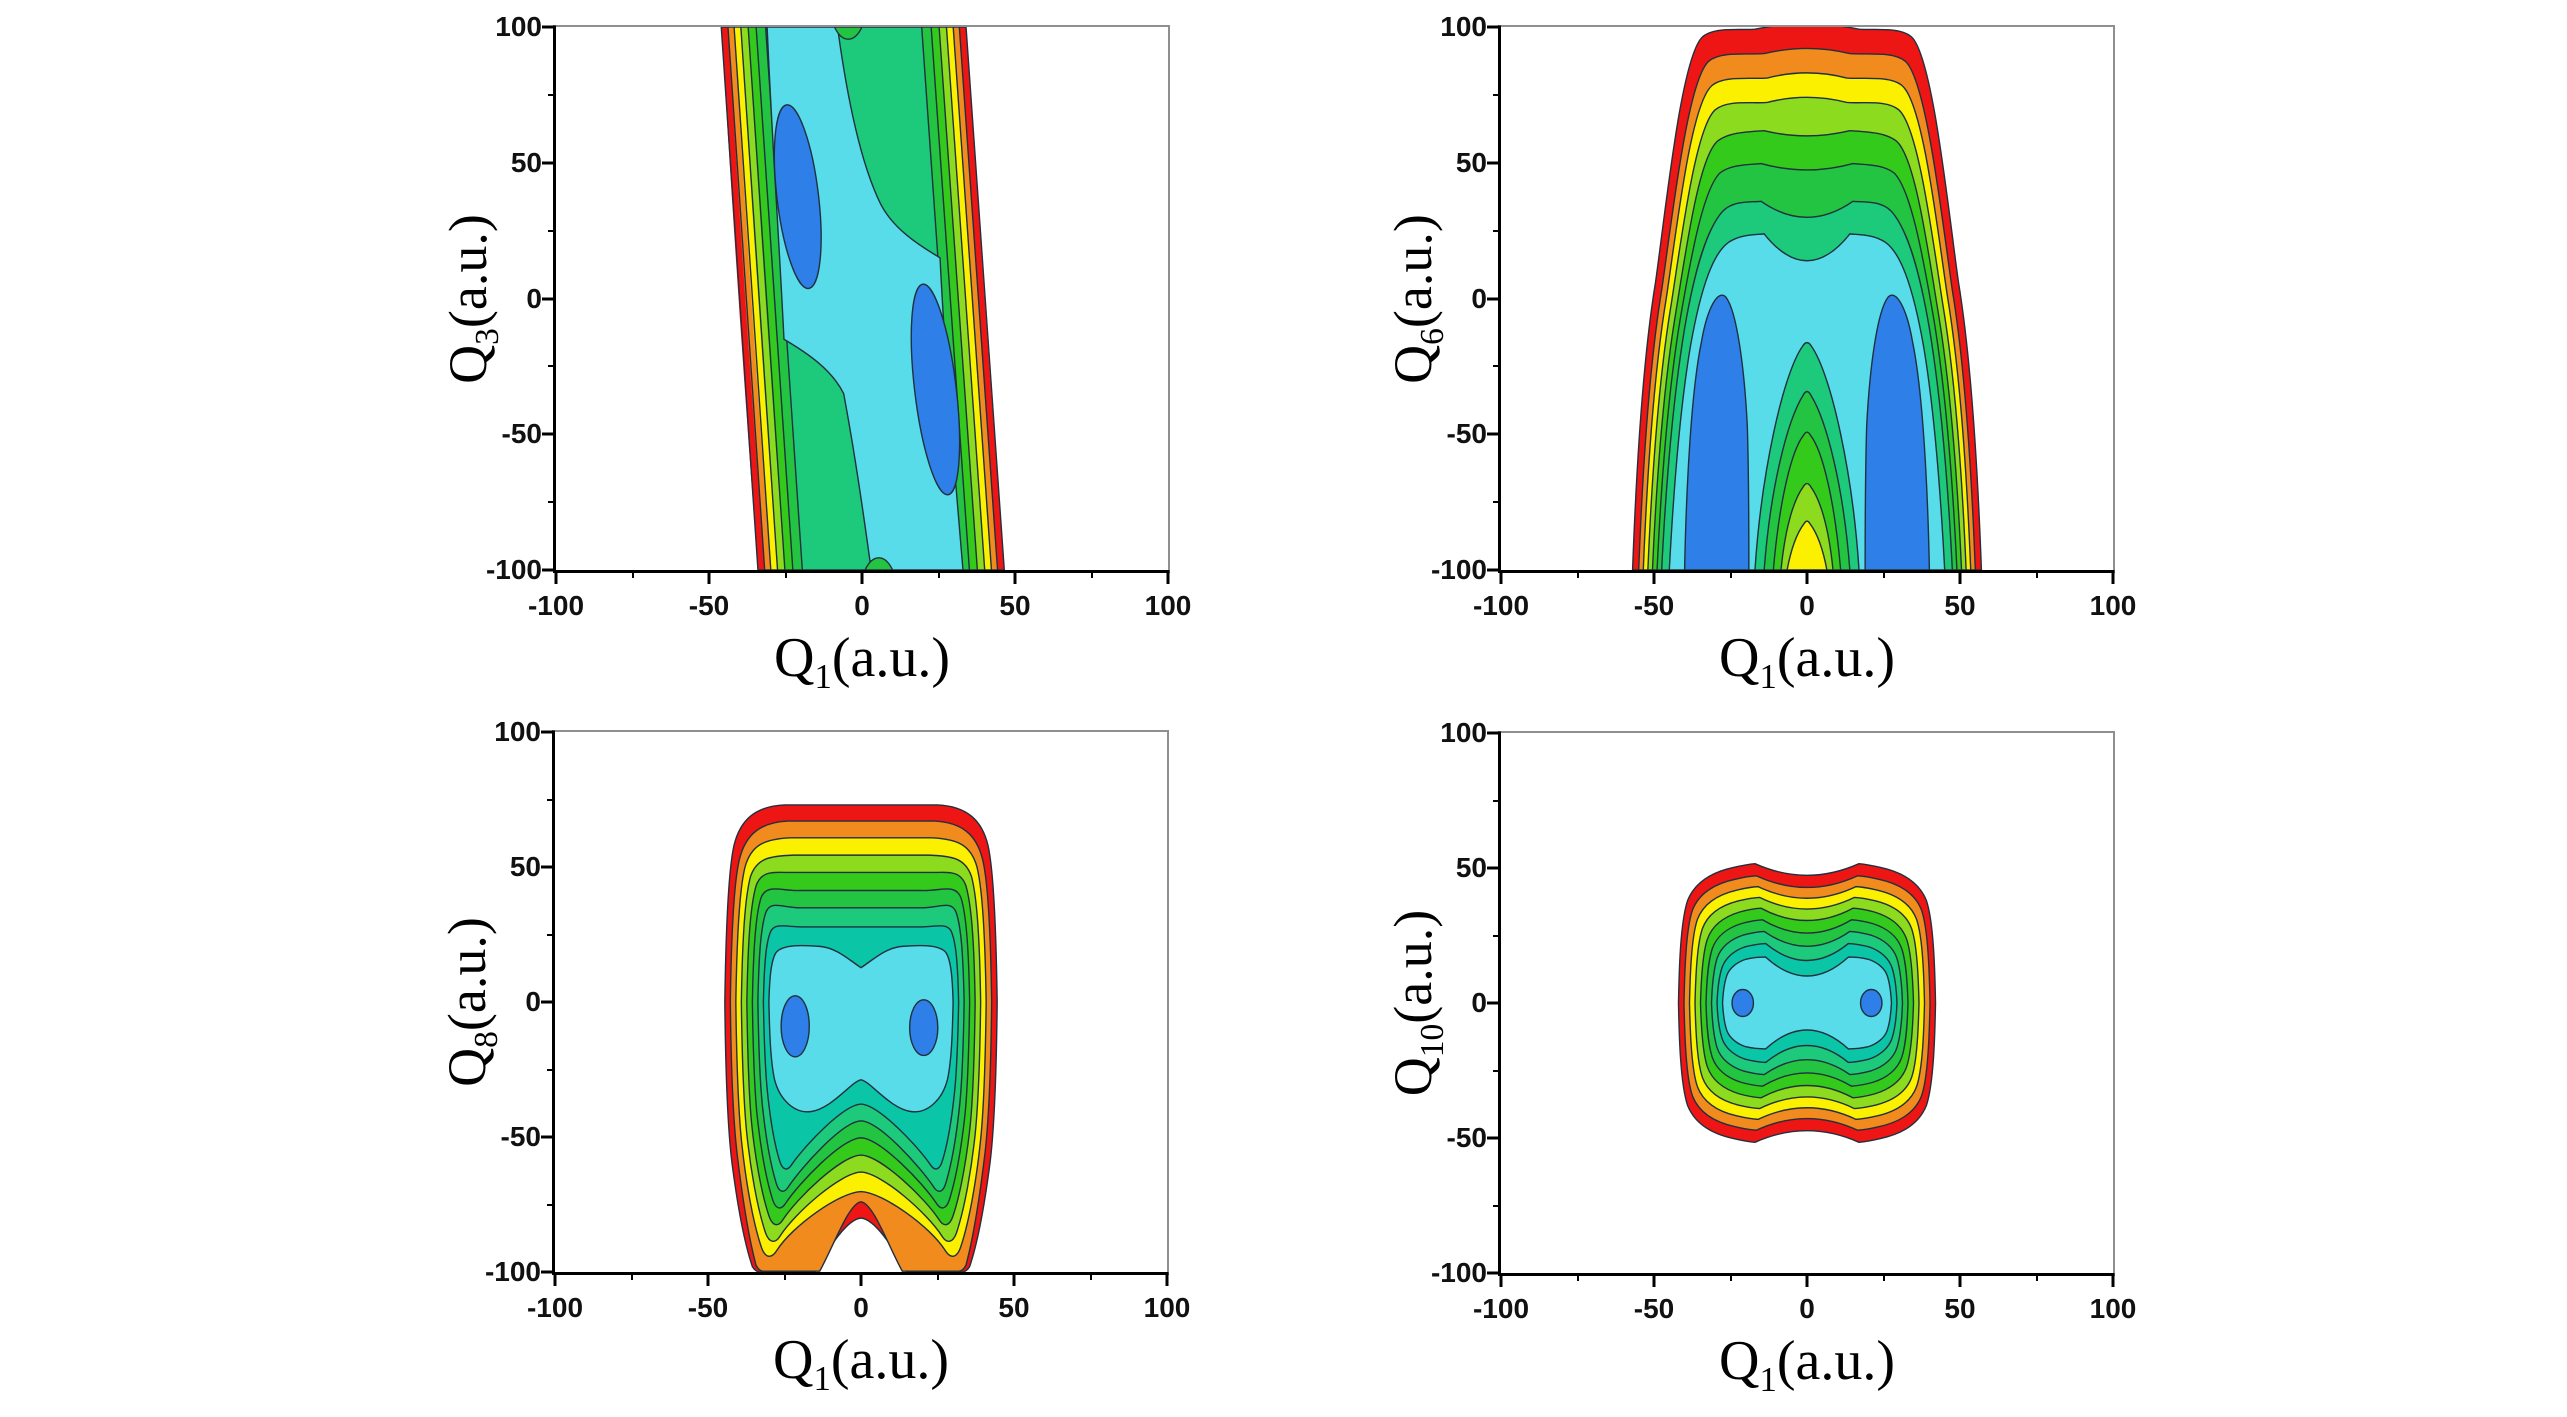 Image resolution: width=2567 pixels, height=1417 pixels. I want to click on y-axis-title: Q6(a.u.), so click(1417, 298).